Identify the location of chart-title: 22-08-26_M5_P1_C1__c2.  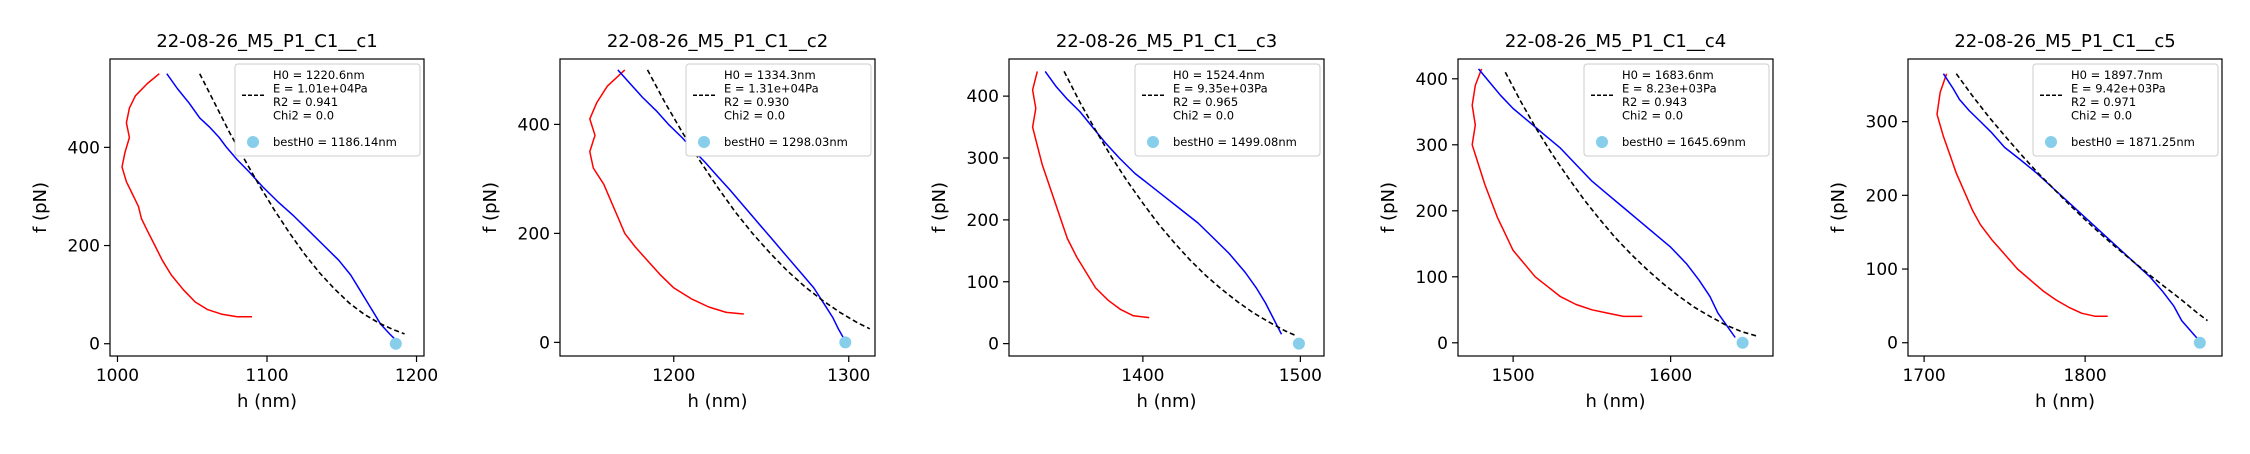
(717, 41).